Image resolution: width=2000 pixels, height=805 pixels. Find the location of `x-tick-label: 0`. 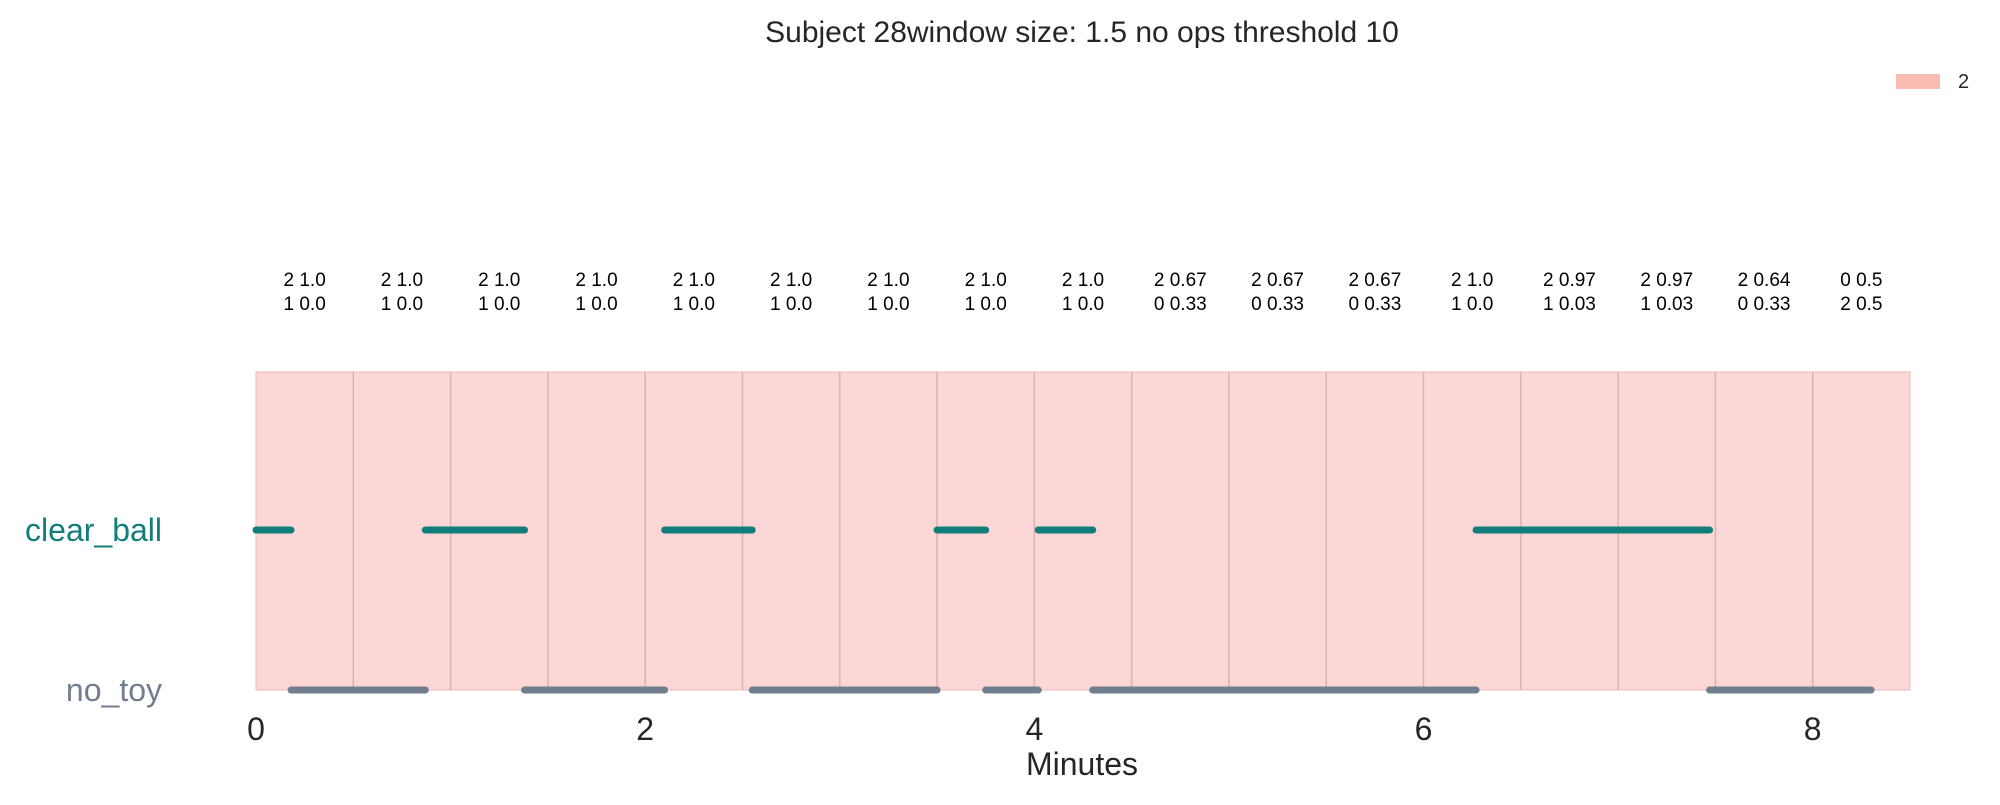

x-tick-label: 0 is located at coordinates (256, 729).